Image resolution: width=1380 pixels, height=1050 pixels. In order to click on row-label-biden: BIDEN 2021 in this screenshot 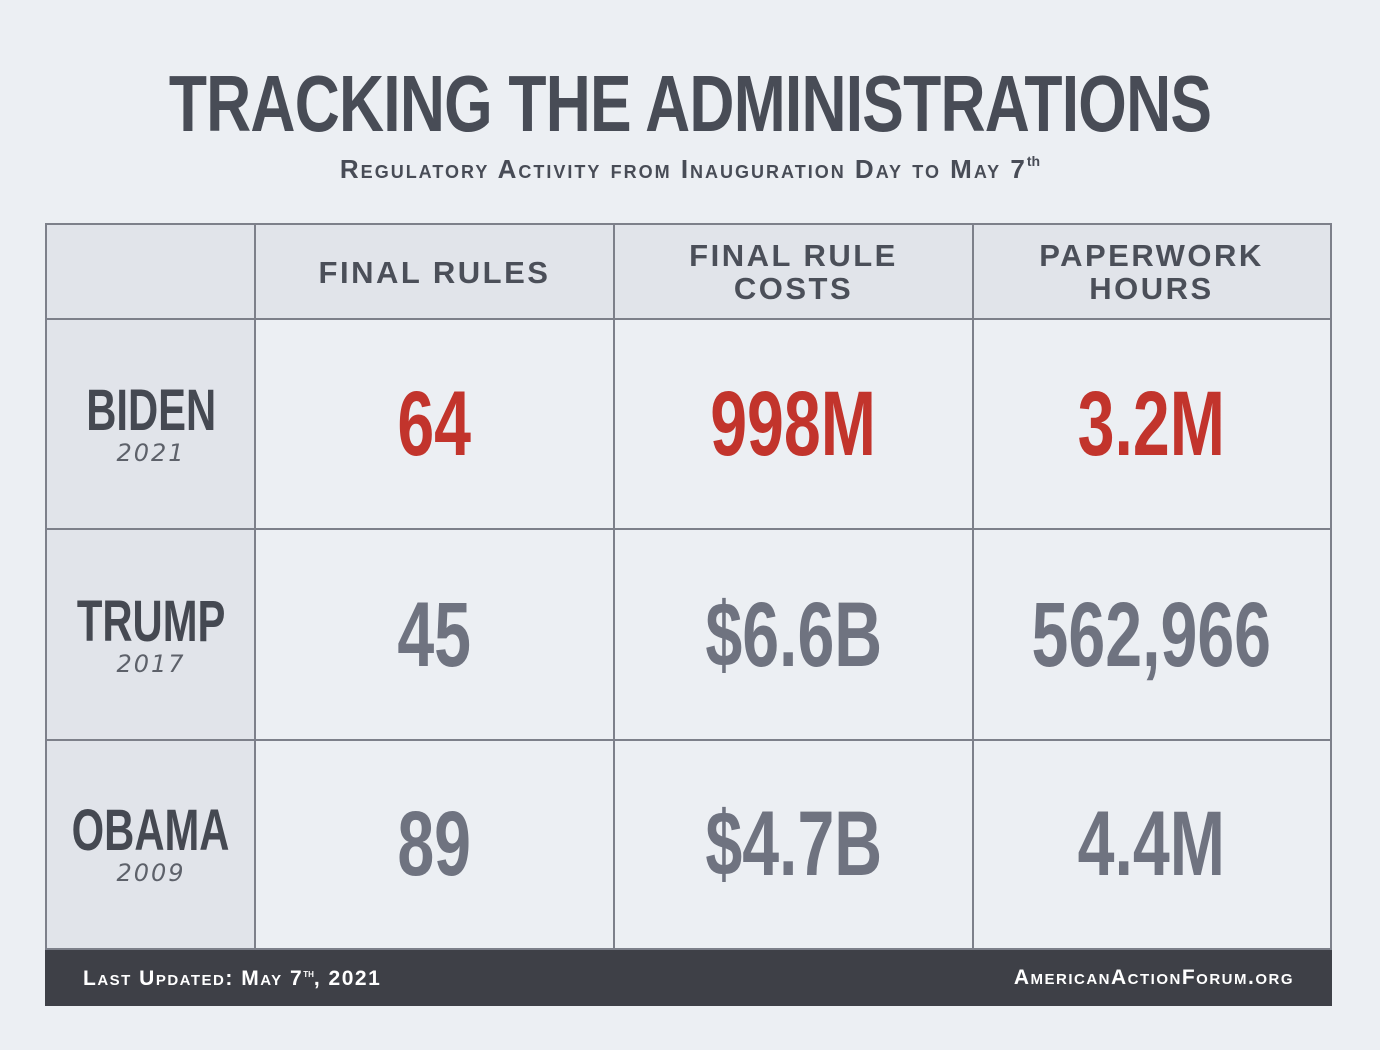, I will do `click(151, 424)`.